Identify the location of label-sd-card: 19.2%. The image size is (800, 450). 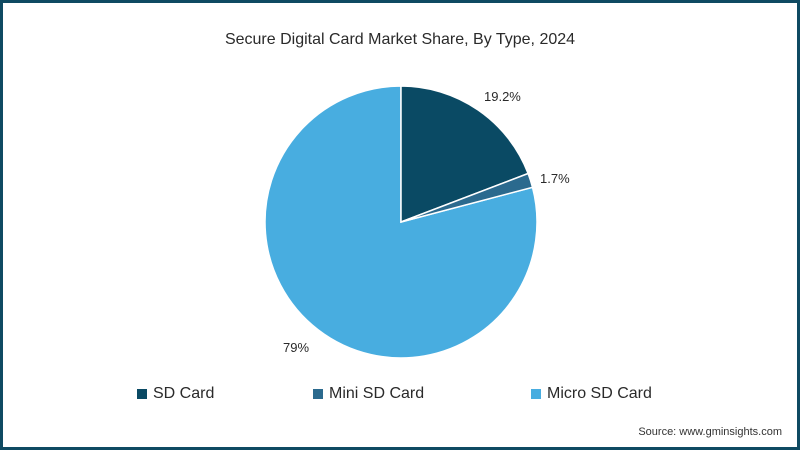
(502, 96).